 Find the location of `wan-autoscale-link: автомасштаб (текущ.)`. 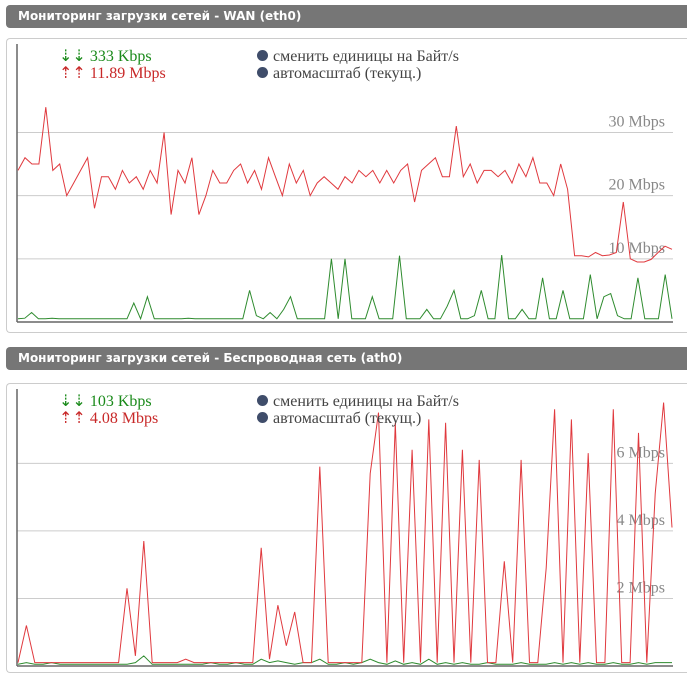

wan-autoscale-link: автомасштаб (текущ.) is located at coordinates (339, 73).